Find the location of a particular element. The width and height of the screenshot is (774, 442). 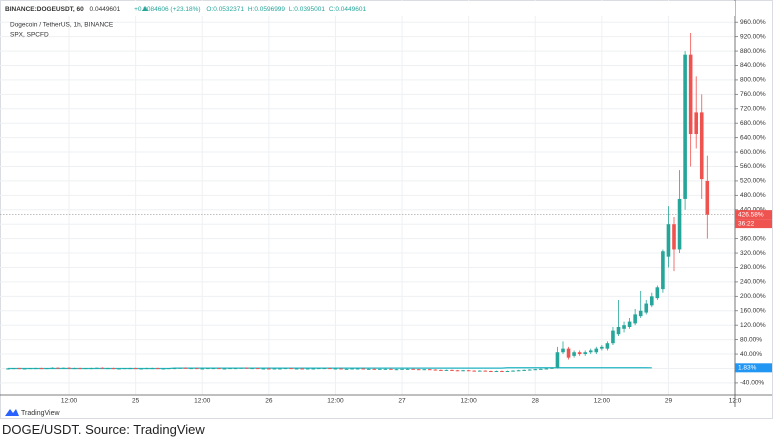

last-price-tag-bg is located at coordinates (753, 215).